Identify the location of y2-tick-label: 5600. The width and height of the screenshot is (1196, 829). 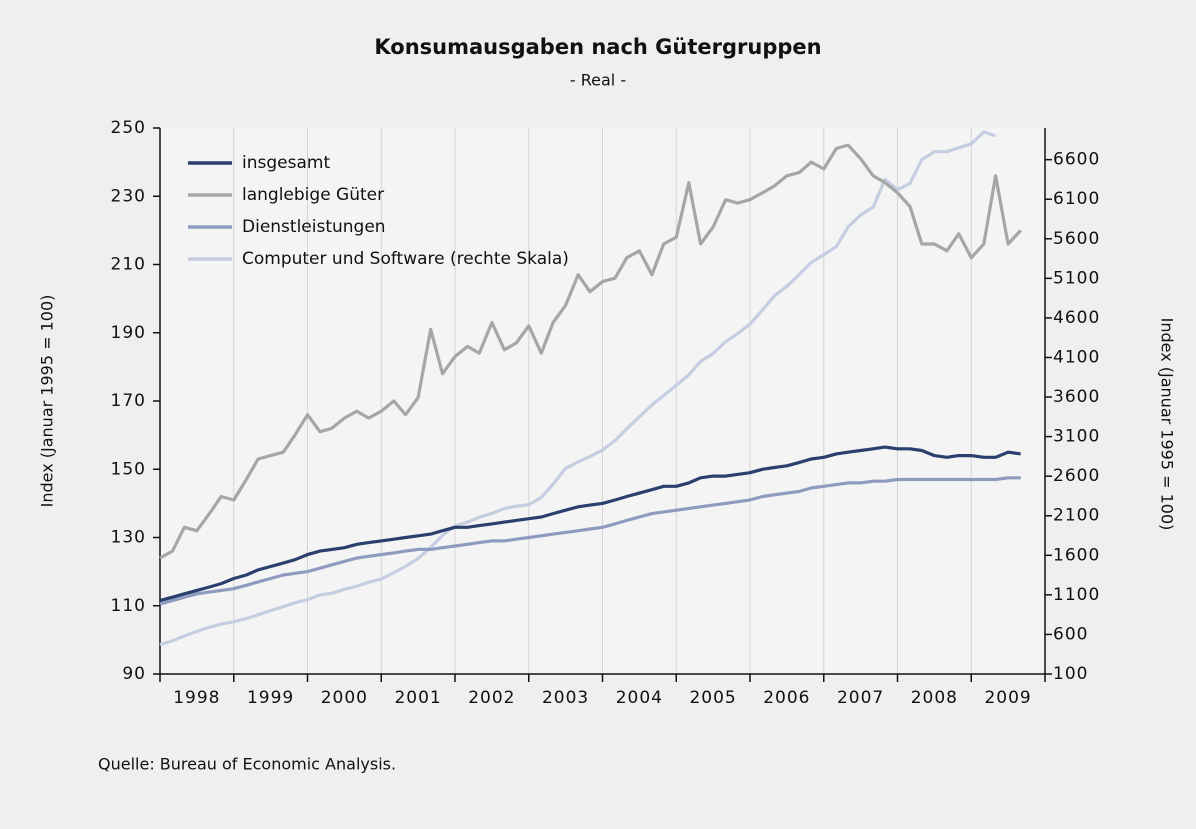
(1076, 239).